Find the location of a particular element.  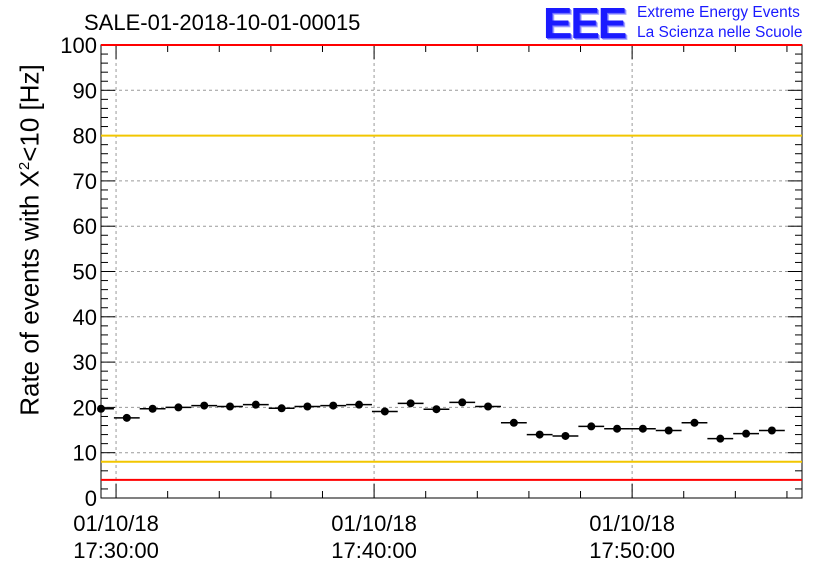

y-tick-label: 70 is located at coordinates (85, 181).